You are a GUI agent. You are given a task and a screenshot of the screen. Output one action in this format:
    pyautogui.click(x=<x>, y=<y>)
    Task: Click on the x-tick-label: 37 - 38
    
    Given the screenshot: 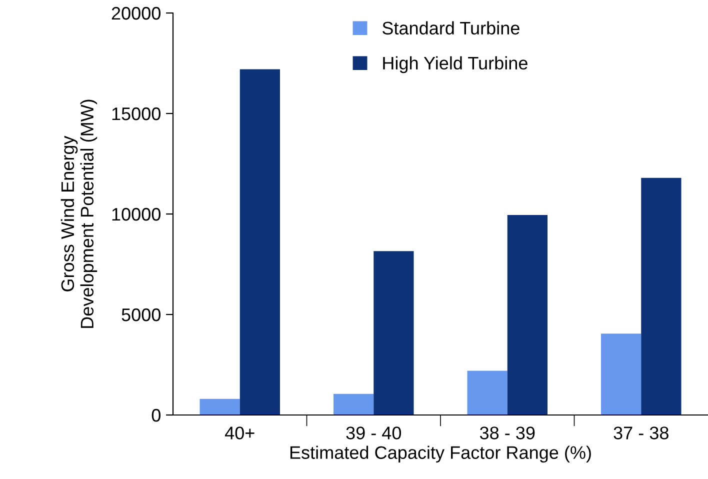 What is the action you would take?
    pyautogui.click(x=641, y=433)
    